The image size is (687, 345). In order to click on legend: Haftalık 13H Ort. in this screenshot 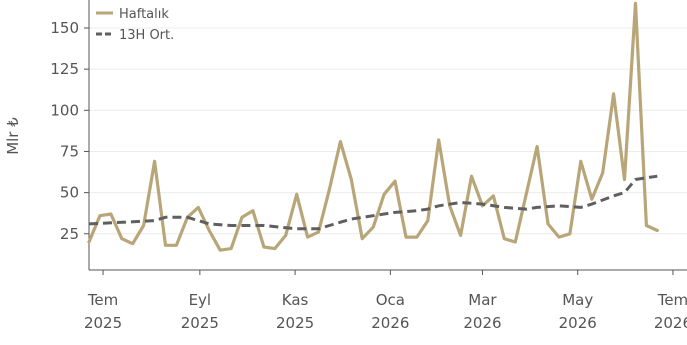, I will do `click(135, 25)`.